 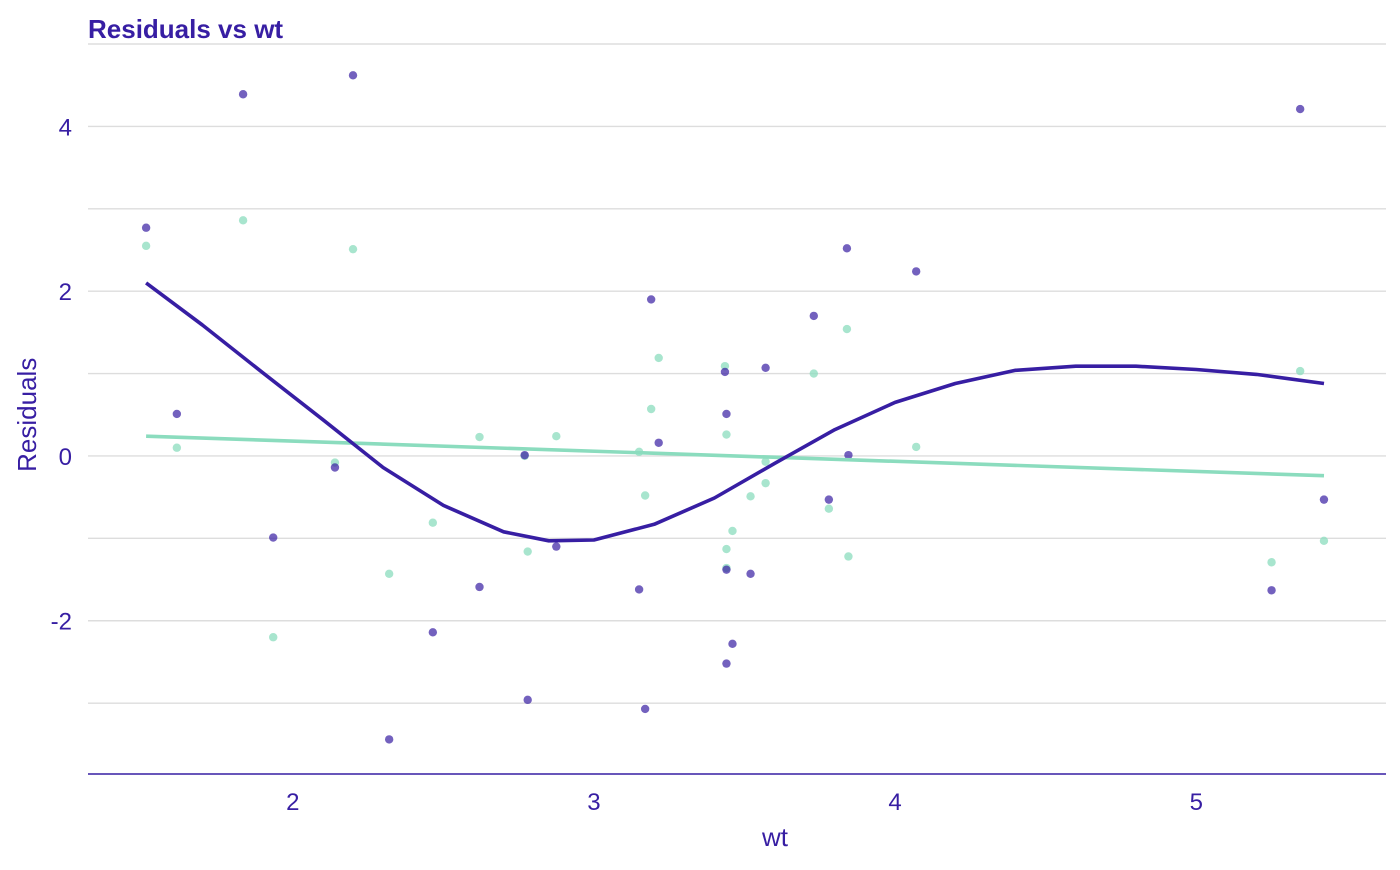 What do you see at coordinates (735, 456) in the screenshot?
I see `linear-fit-line` at bounding box center [735, 456].